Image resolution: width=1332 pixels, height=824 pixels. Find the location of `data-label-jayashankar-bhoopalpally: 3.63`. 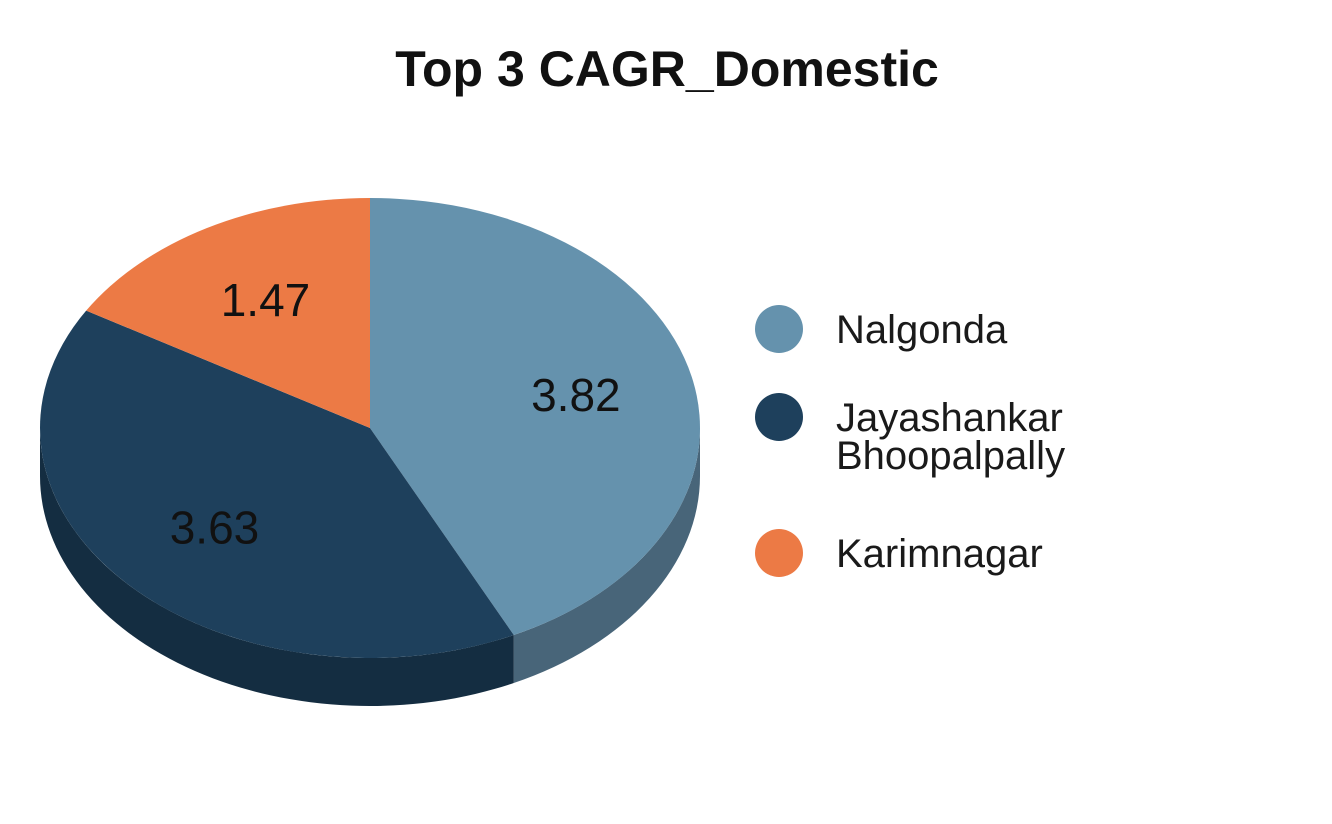

data-label-jayashankar-bhoopalpally: 3.63 is located at coordinates (215, 528).